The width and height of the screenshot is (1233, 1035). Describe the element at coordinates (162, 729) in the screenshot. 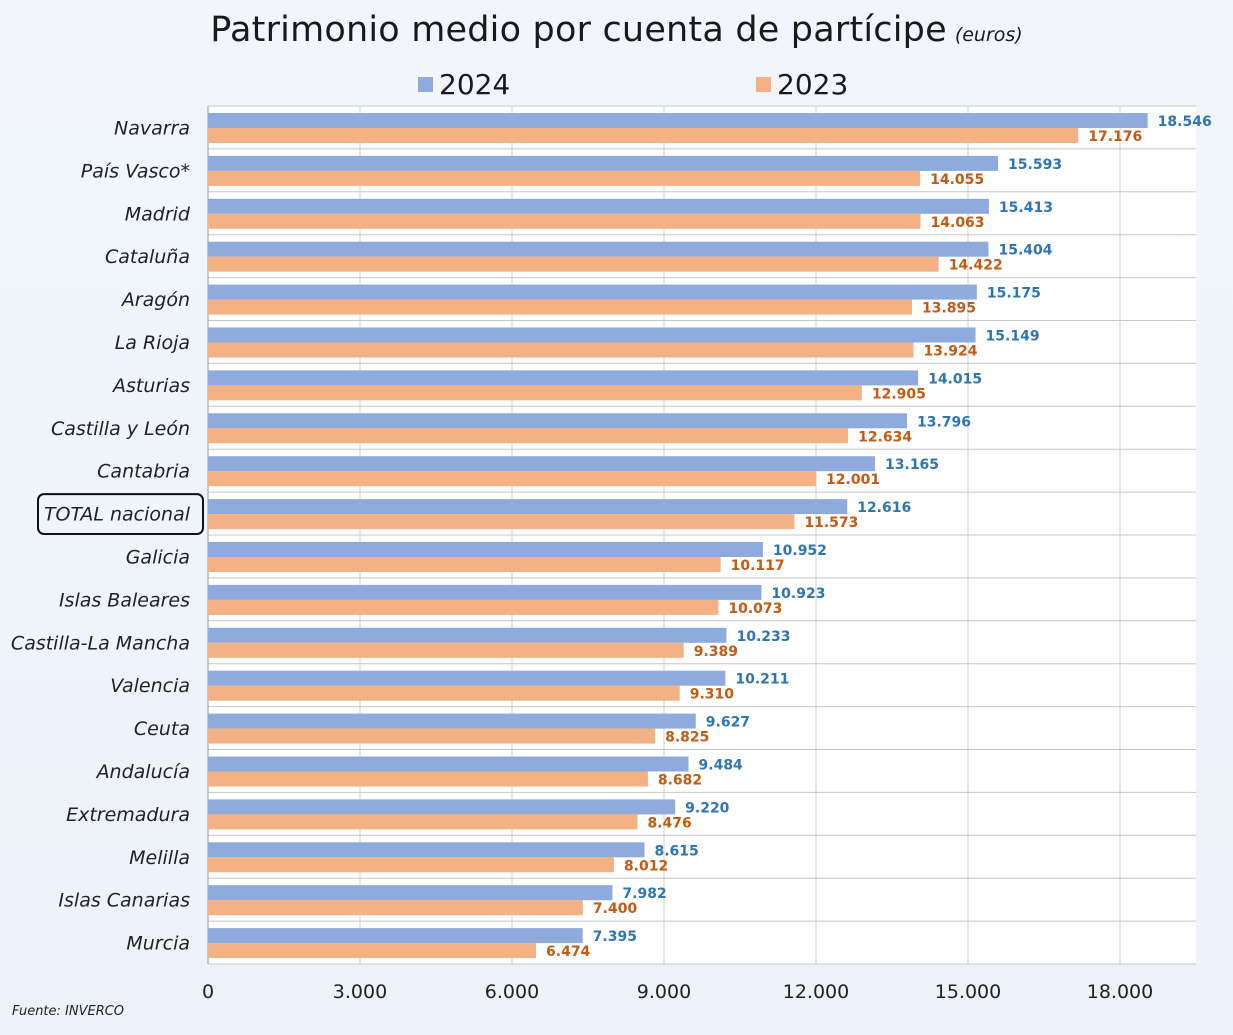

I see `category-label: Ceuta` at that location.